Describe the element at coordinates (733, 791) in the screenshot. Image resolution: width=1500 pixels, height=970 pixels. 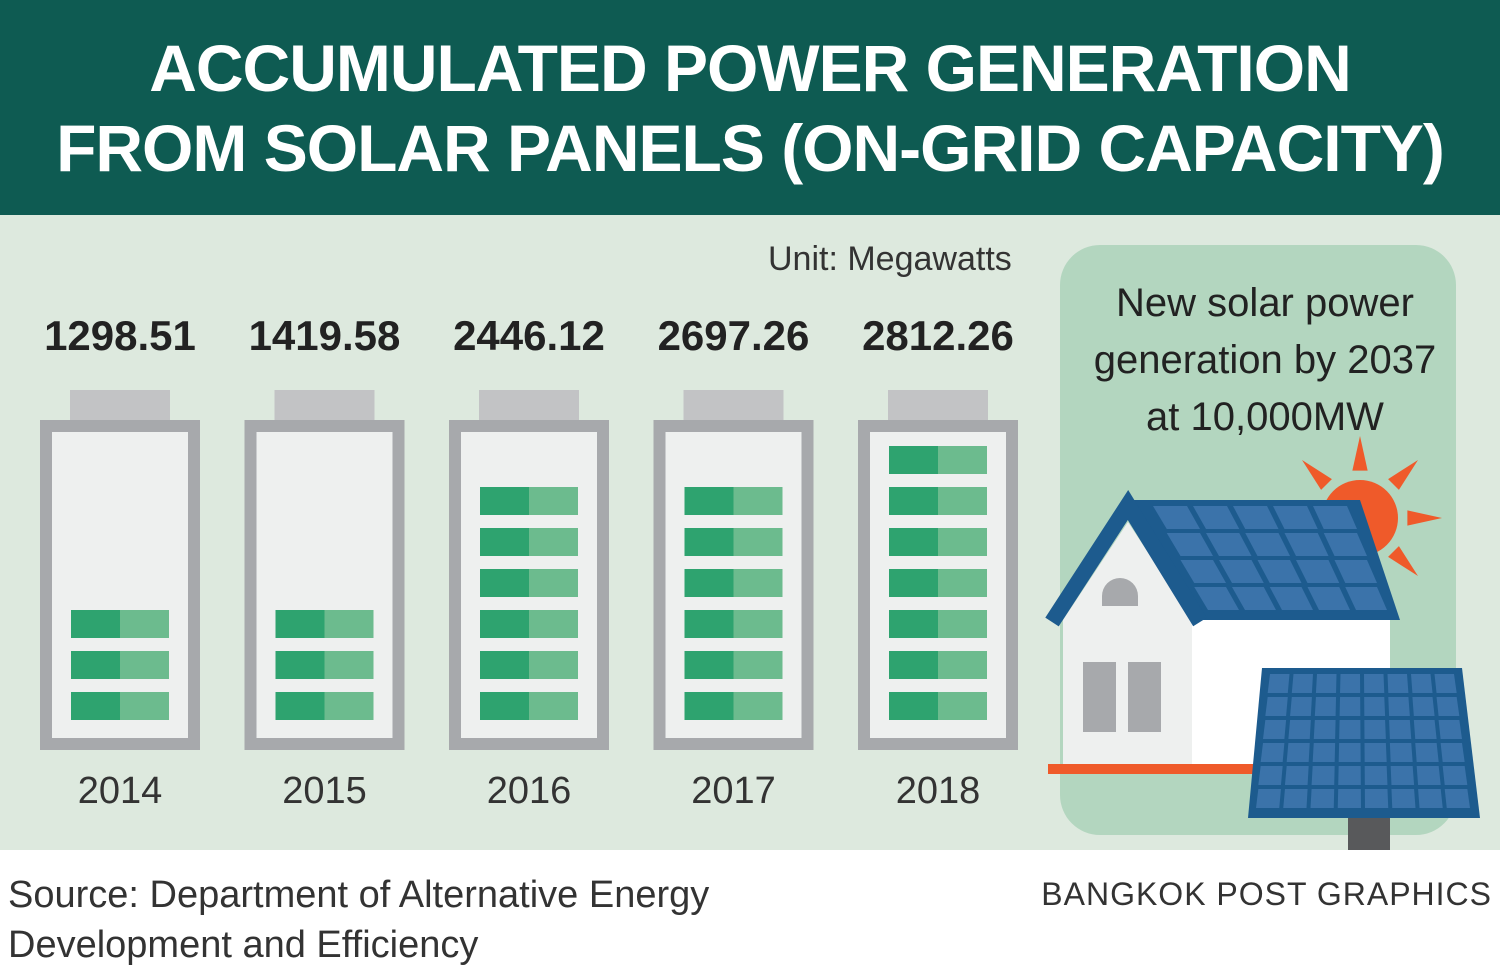
I see `x-tick-label: 2017` at that location.